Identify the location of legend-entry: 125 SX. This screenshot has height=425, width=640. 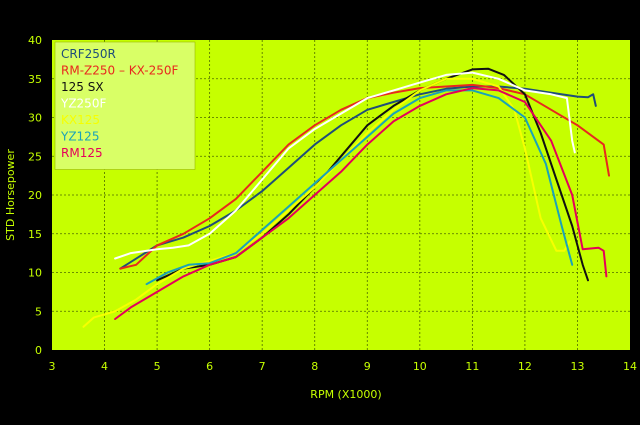
(82, 87).